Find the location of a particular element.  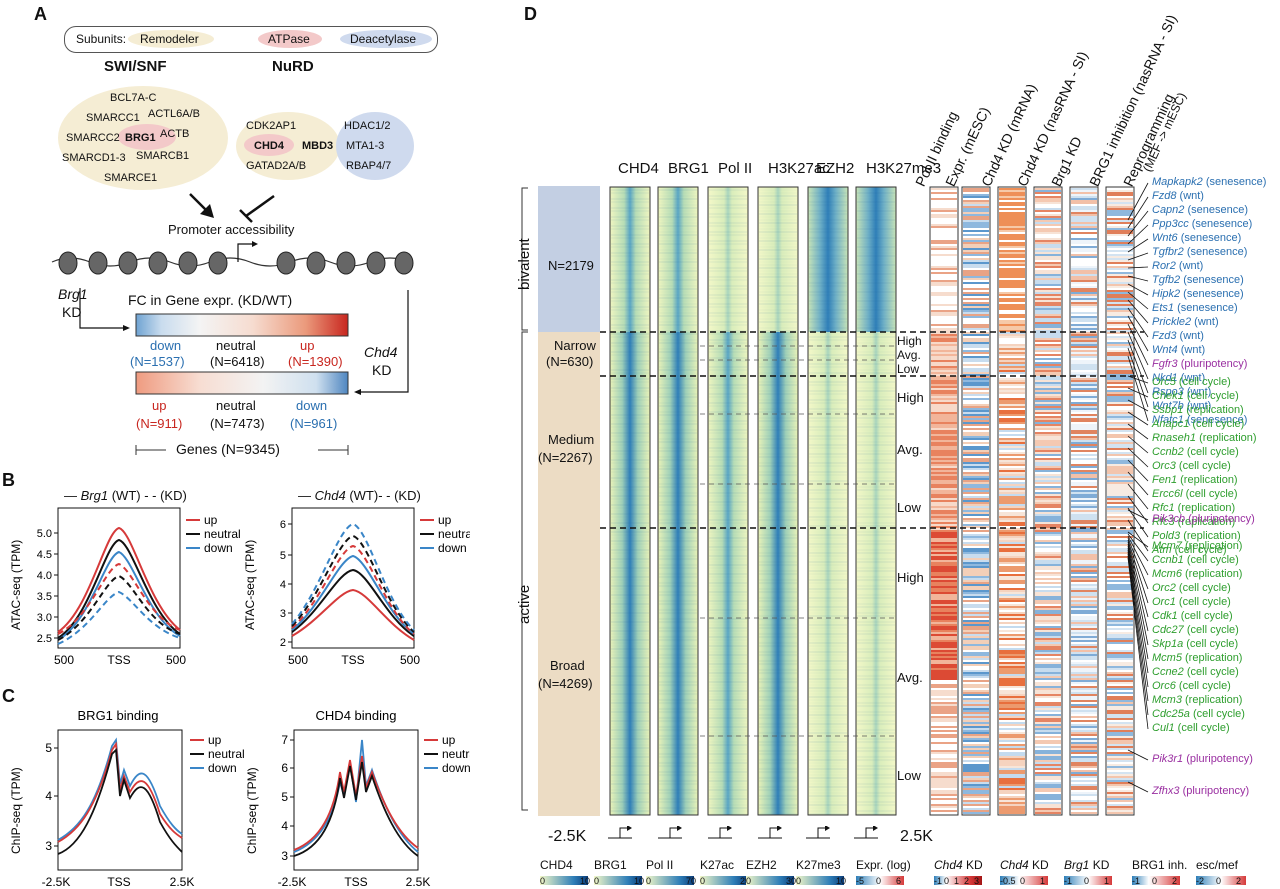

colorbar-tick-11-2: 2 is located at coordinates (1239, 881).